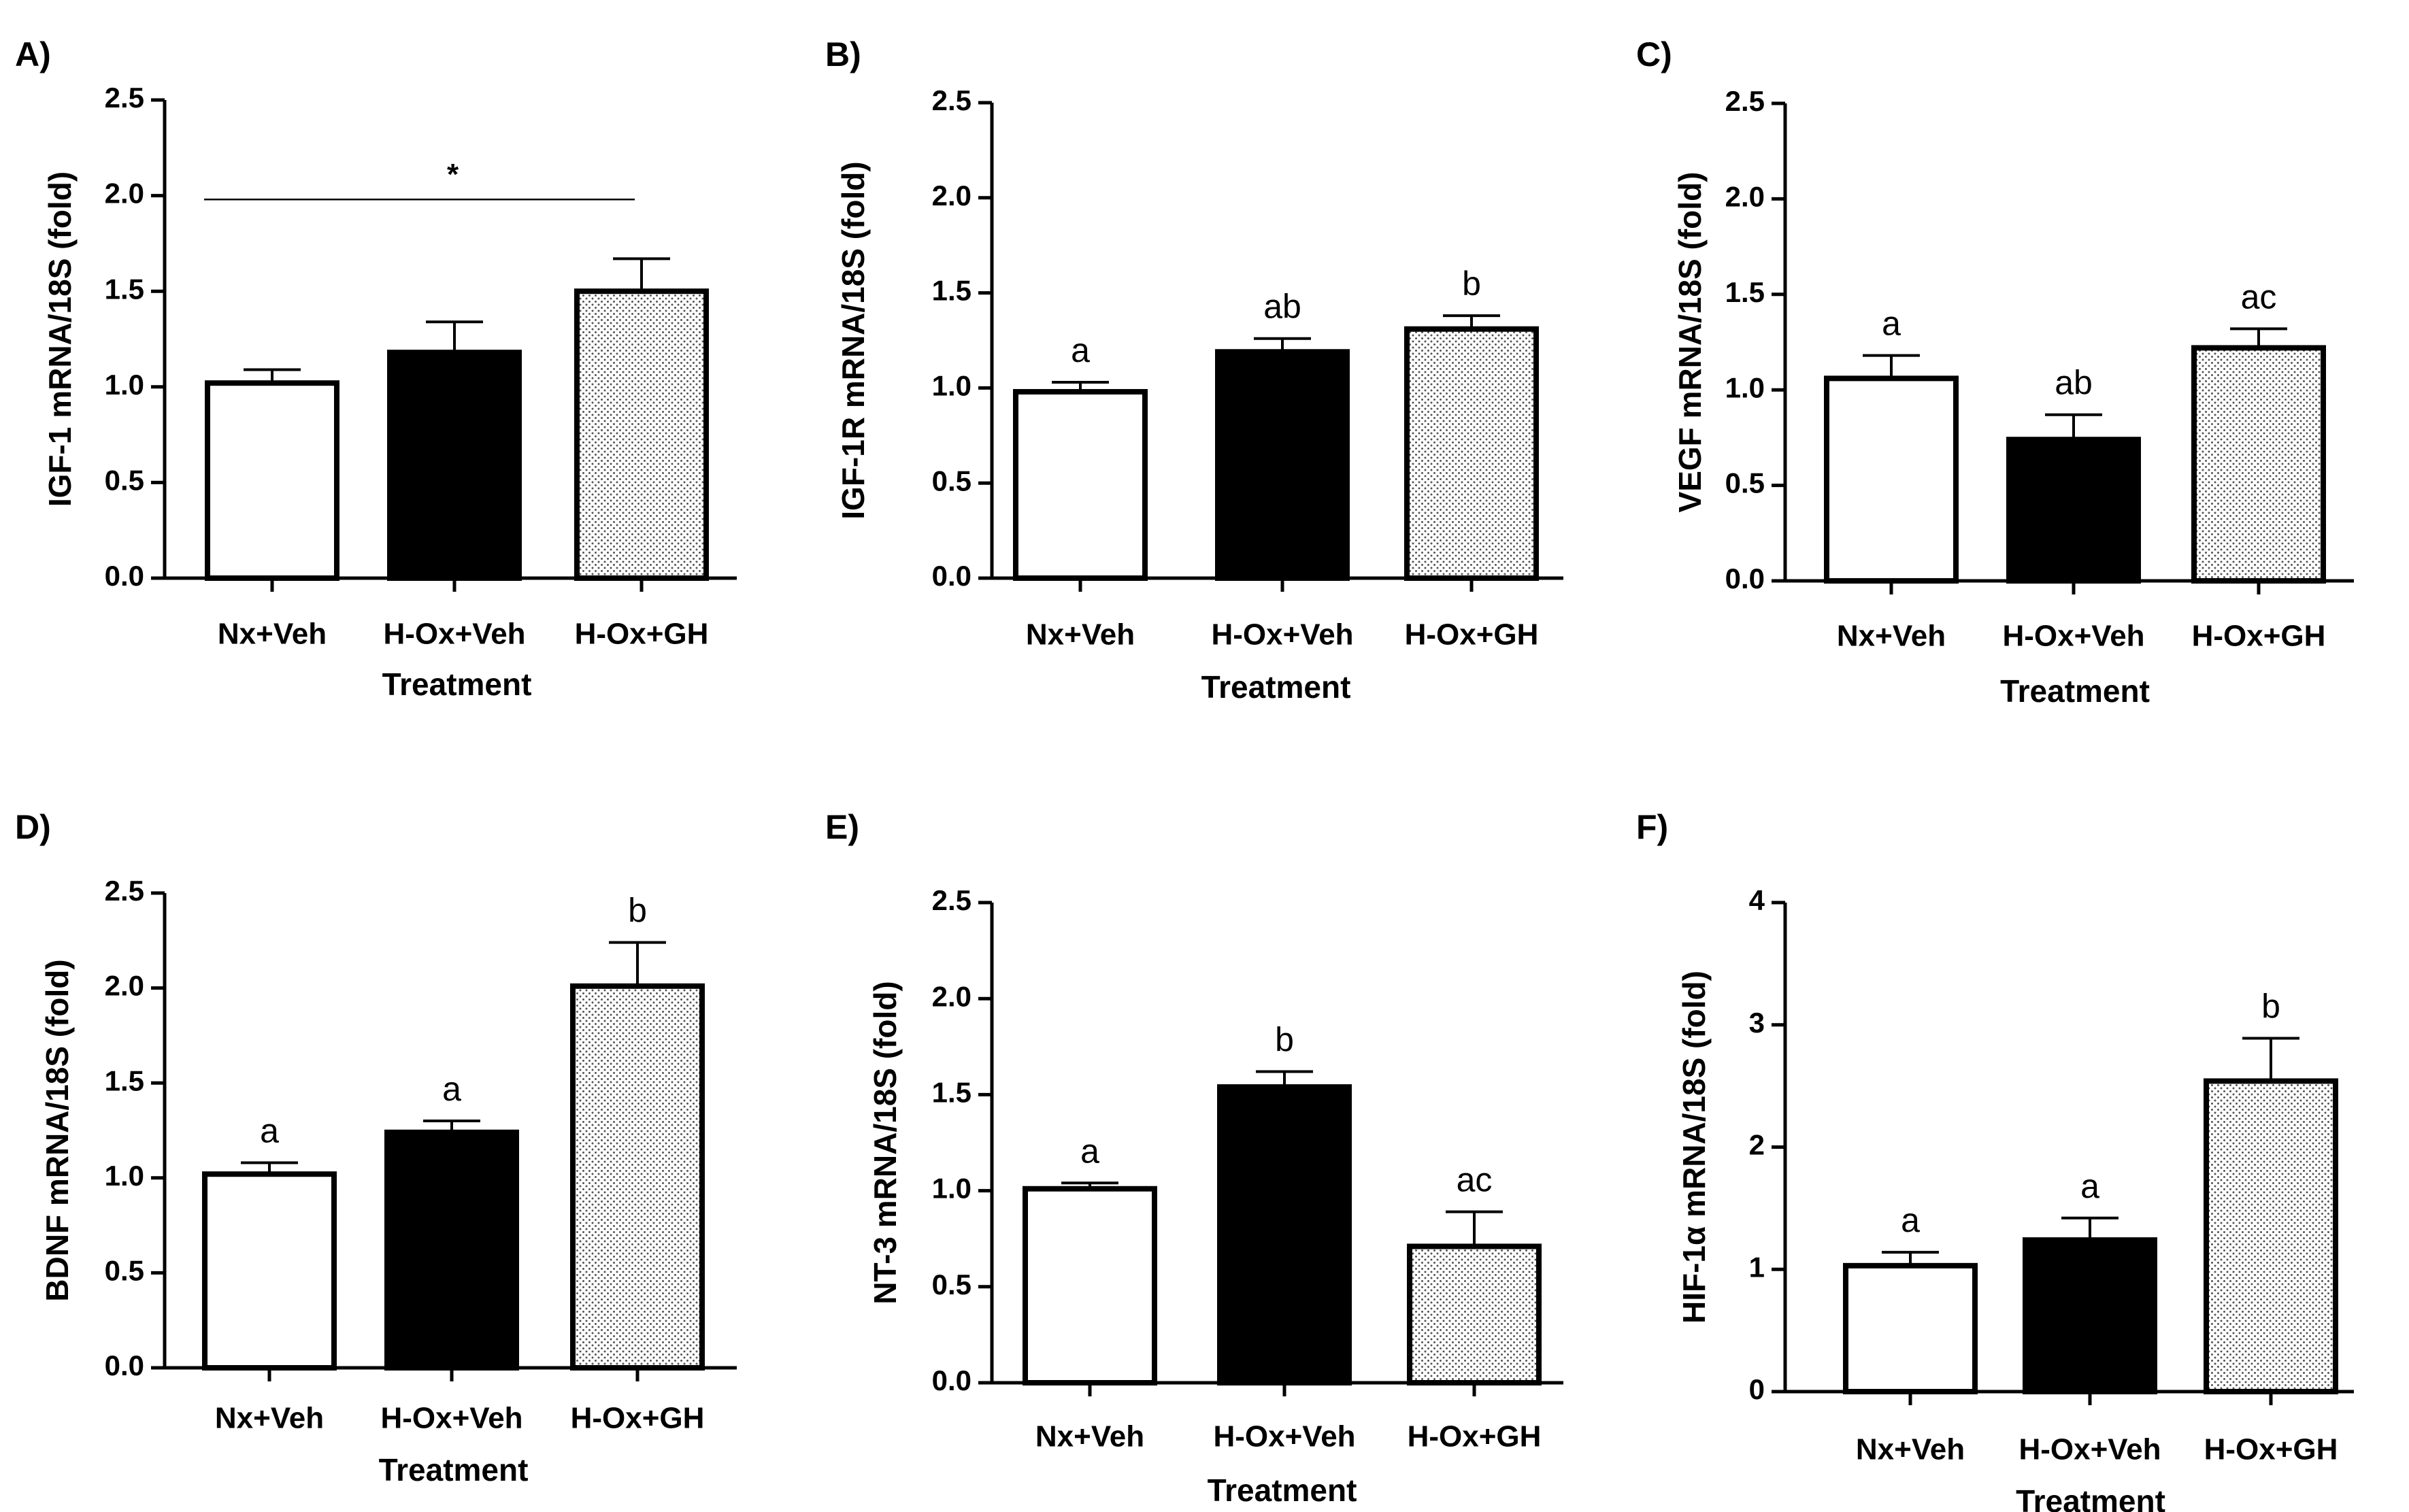 This screenshot has width=2409, height=1512. I want to click on panel-label: A), so click(33, 54).